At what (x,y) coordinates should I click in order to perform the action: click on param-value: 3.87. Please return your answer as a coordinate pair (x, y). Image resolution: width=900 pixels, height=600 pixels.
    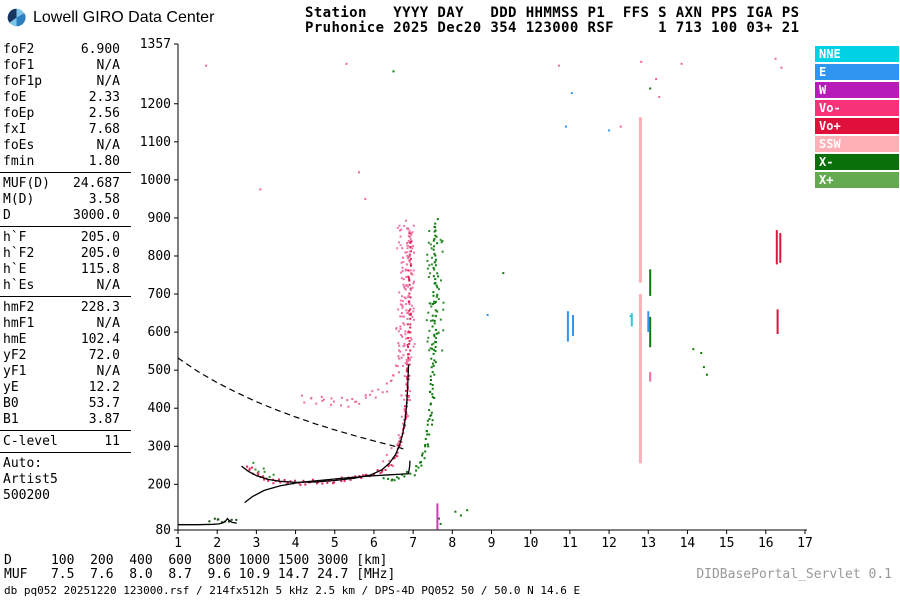
    Looking at the image, I should click on (104, 419).